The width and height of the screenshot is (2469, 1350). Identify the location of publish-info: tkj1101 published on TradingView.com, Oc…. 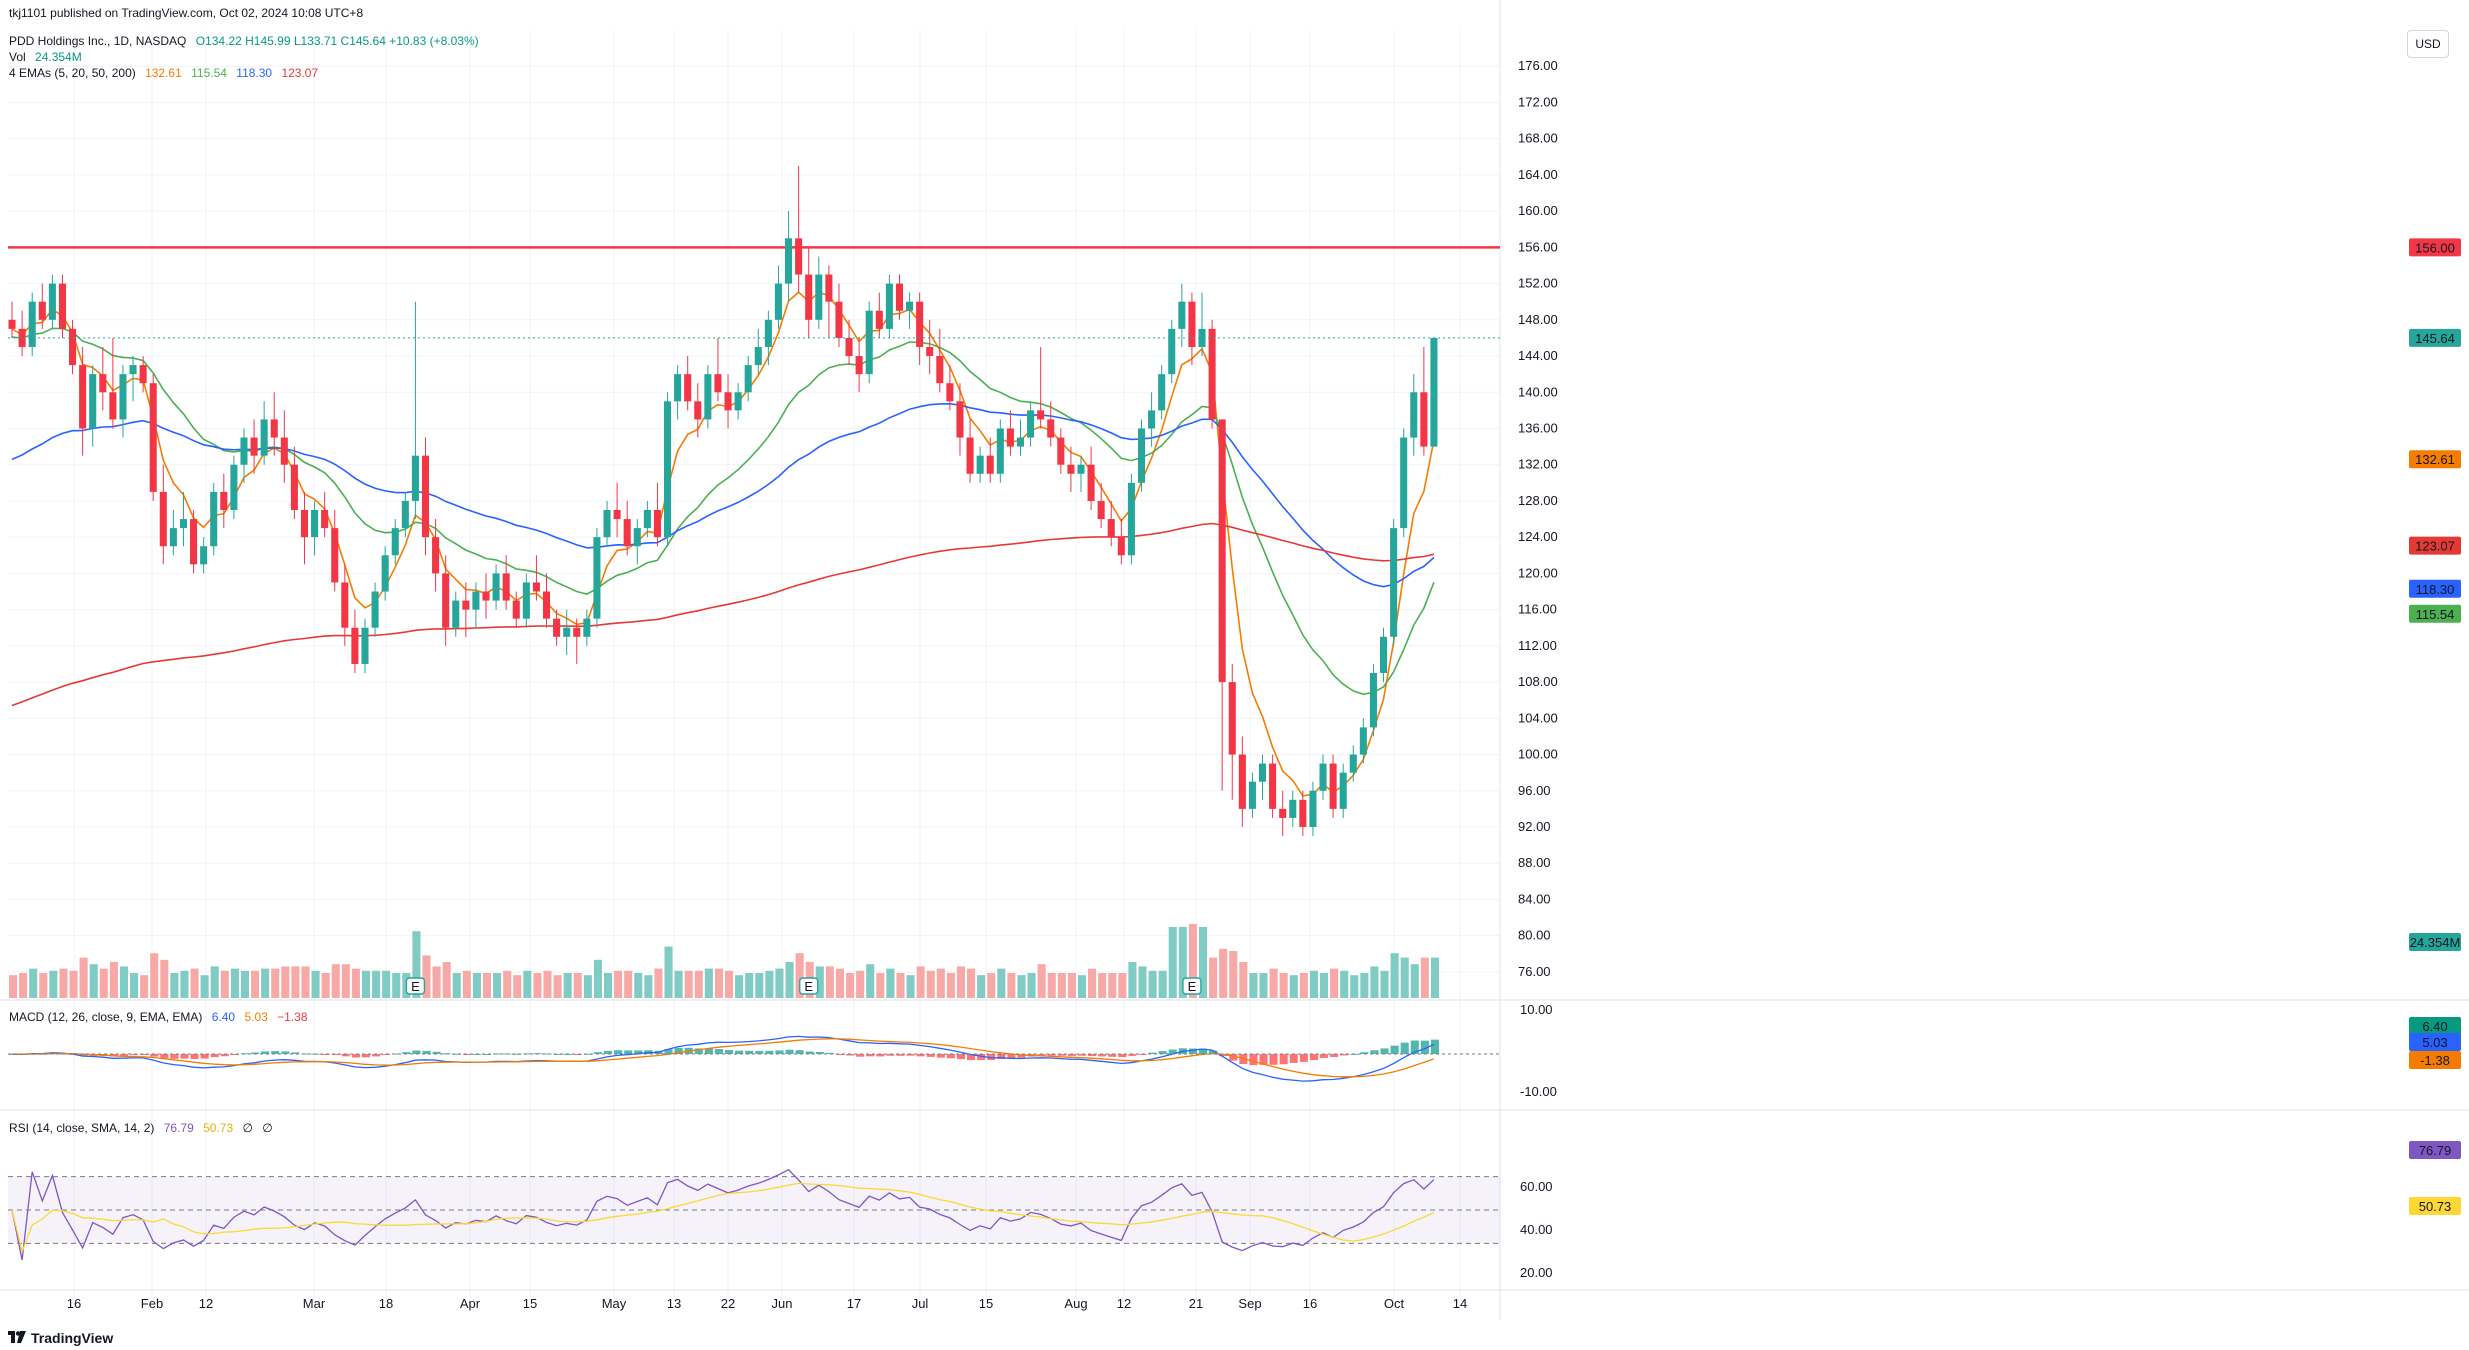
(186, 13).